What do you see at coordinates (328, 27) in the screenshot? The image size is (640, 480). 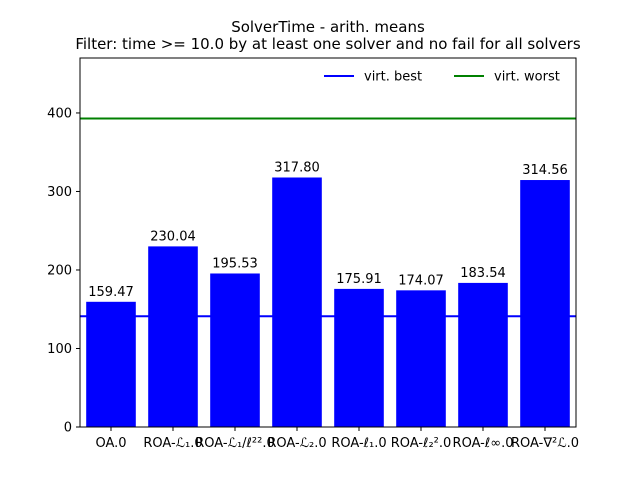 I see `chart-title: SolverTime - arith. means` at bounding box center [328, 27].